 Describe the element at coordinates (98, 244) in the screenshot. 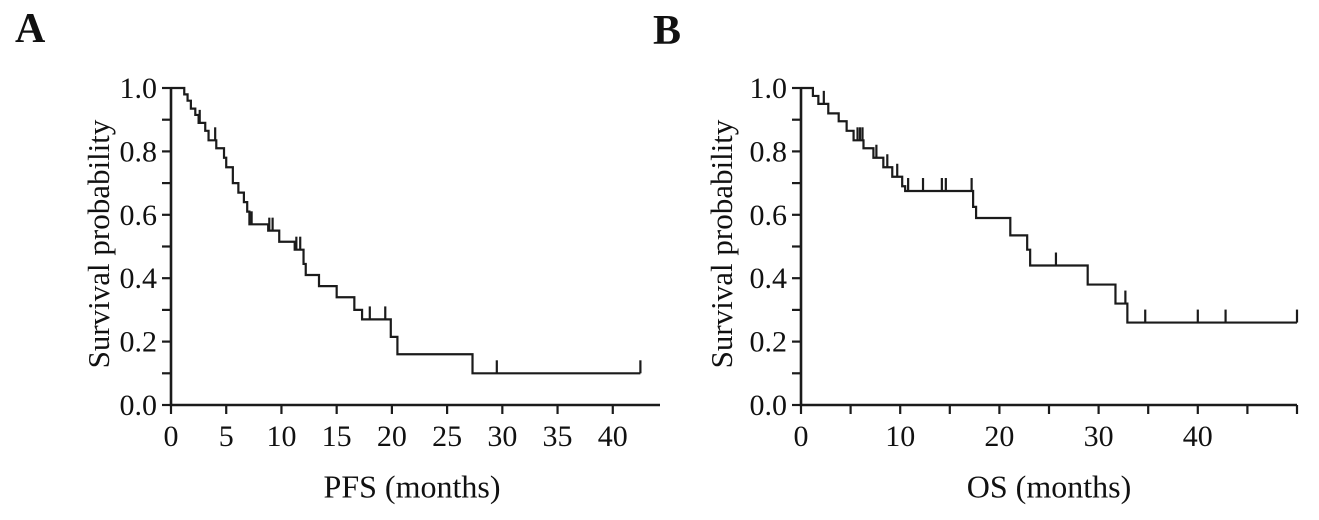

I see `pfs-y-axis-label: Survival probability` at that location.